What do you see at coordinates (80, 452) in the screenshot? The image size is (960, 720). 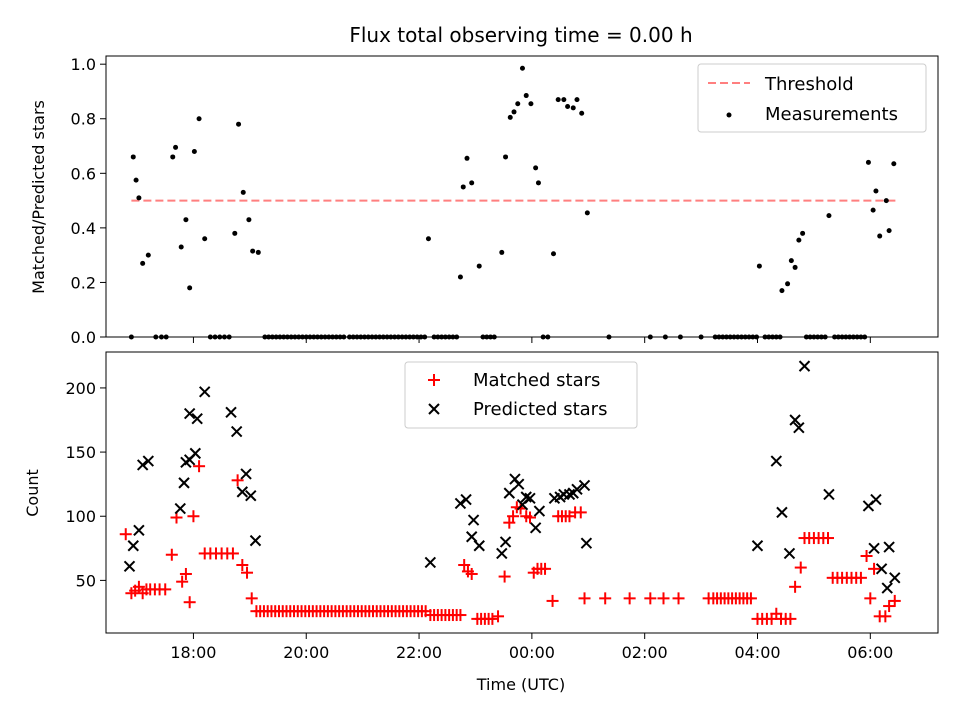 I see `y-tick-label: 150` at bounding box center [80, 452].